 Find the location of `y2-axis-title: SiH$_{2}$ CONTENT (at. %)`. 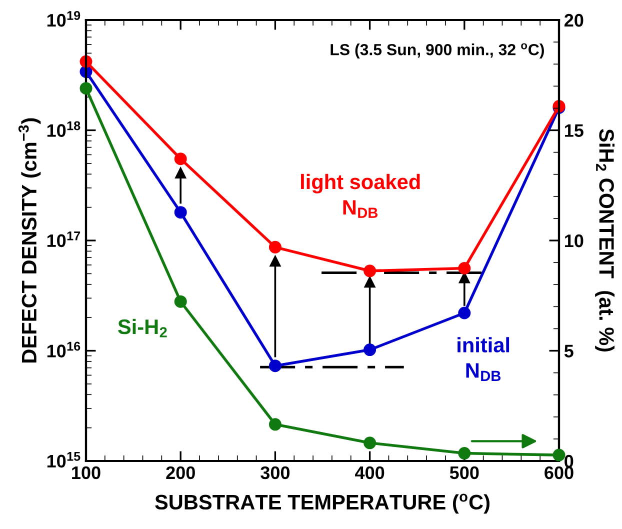

y2-axis-title: SiH$_{2}$ CONTENT (at. %) is located at coordinates (604, 240).